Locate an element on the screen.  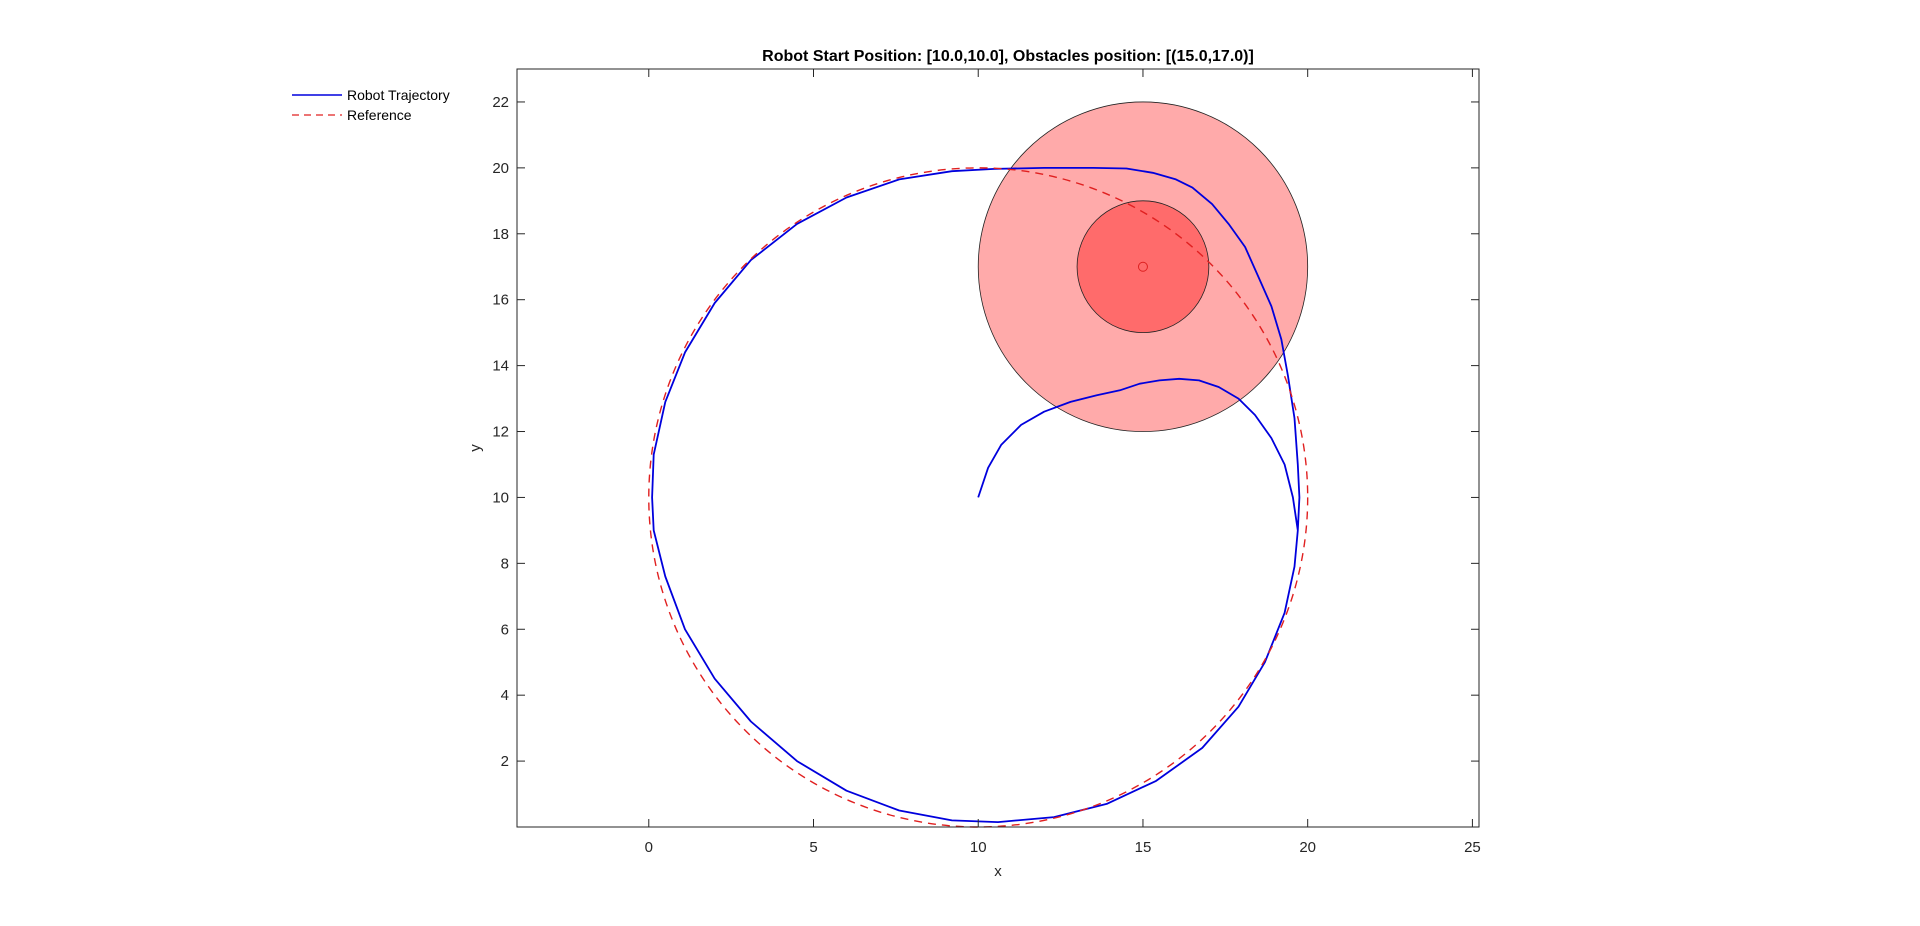
y-tick-label: 12 is located at coordinates (500, 432).